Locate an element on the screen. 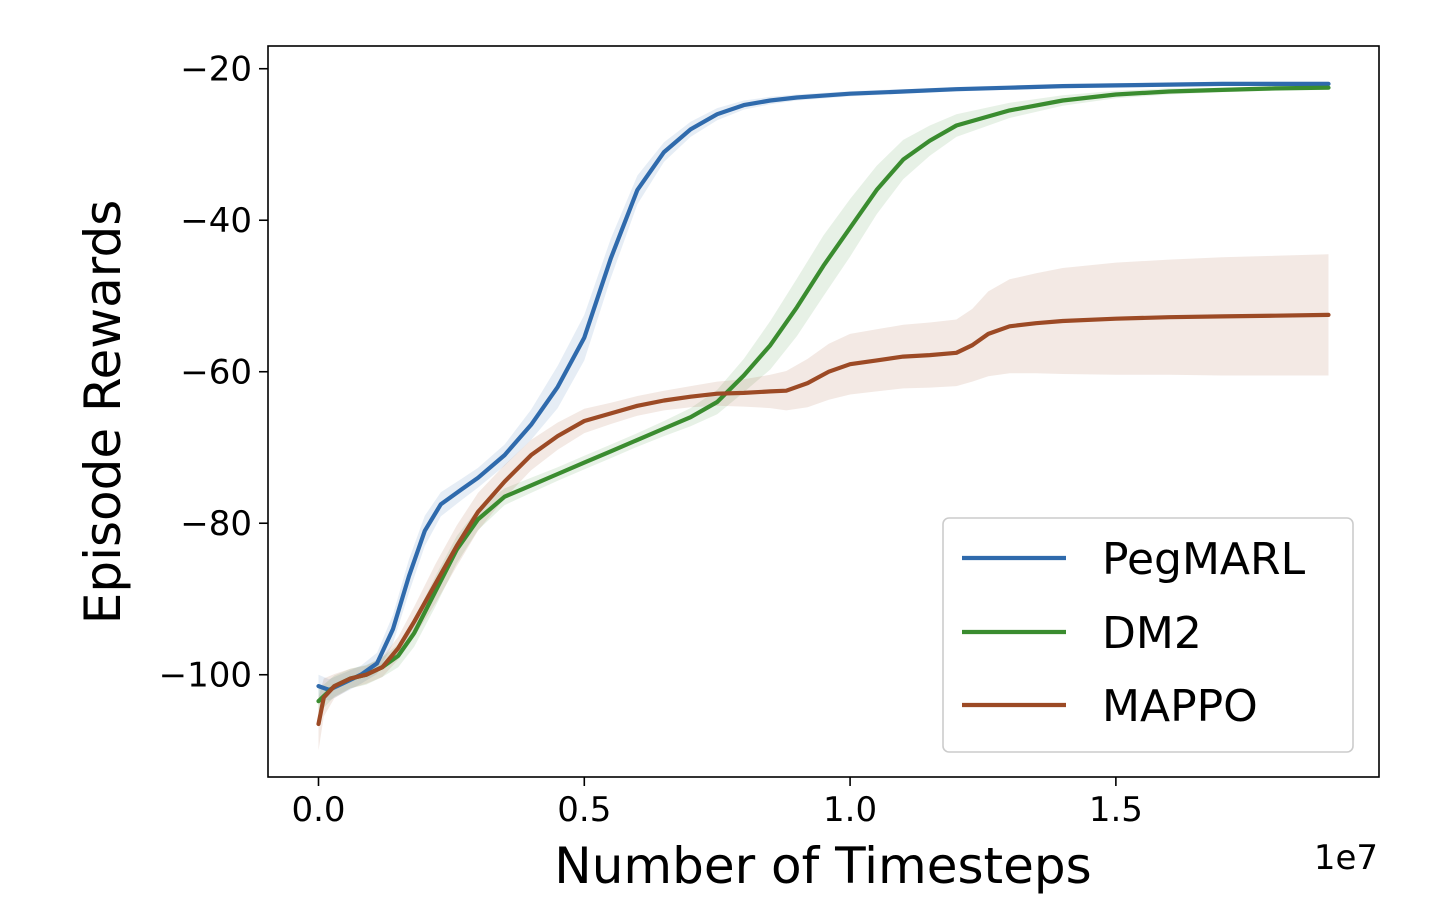 Image resolution: width=1446 pixels, height=924 pixels. legend-label-dm2: DM2 is located at coordinates (1152, 633).